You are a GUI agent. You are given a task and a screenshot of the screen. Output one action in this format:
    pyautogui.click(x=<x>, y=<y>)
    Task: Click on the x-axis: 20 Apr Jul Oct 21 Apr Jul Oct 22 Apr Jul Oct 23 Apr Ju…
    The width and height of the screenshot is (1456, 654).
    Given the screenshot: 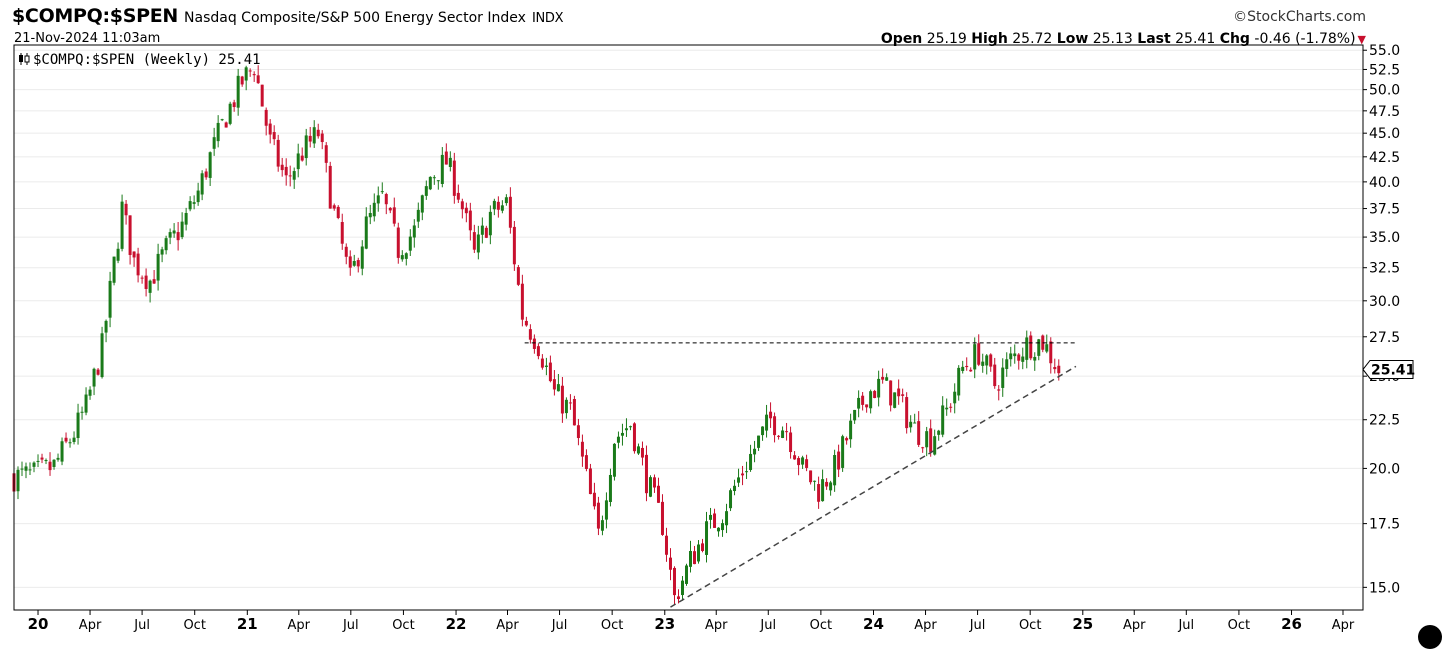 What is the action you would take?
    pyautogui.click(x=691, y=621)
    